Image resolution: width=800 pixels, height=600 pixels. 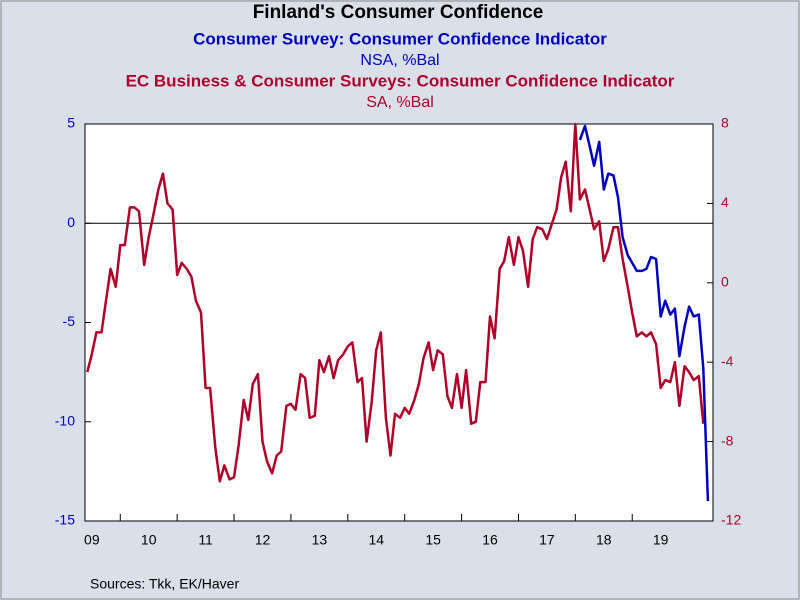 What do you see at coordinates (164, 584) in the screenshot?
I see `source-note: Sources: Tkk, EK/Haver` at bounding box center [164, 584].